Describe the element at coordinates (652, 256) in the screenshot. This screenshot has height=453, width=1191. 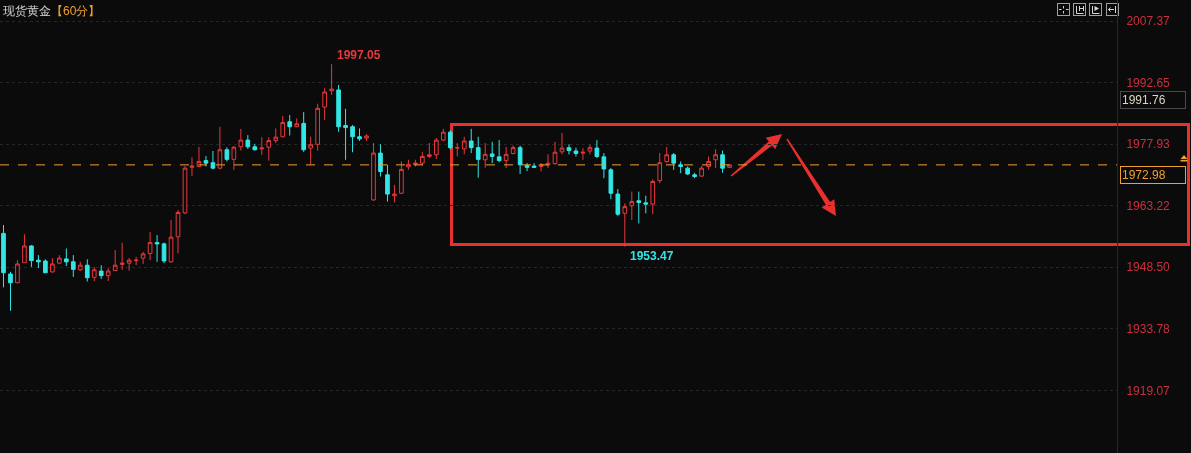
I see `annotation: 1953.47` at that location.